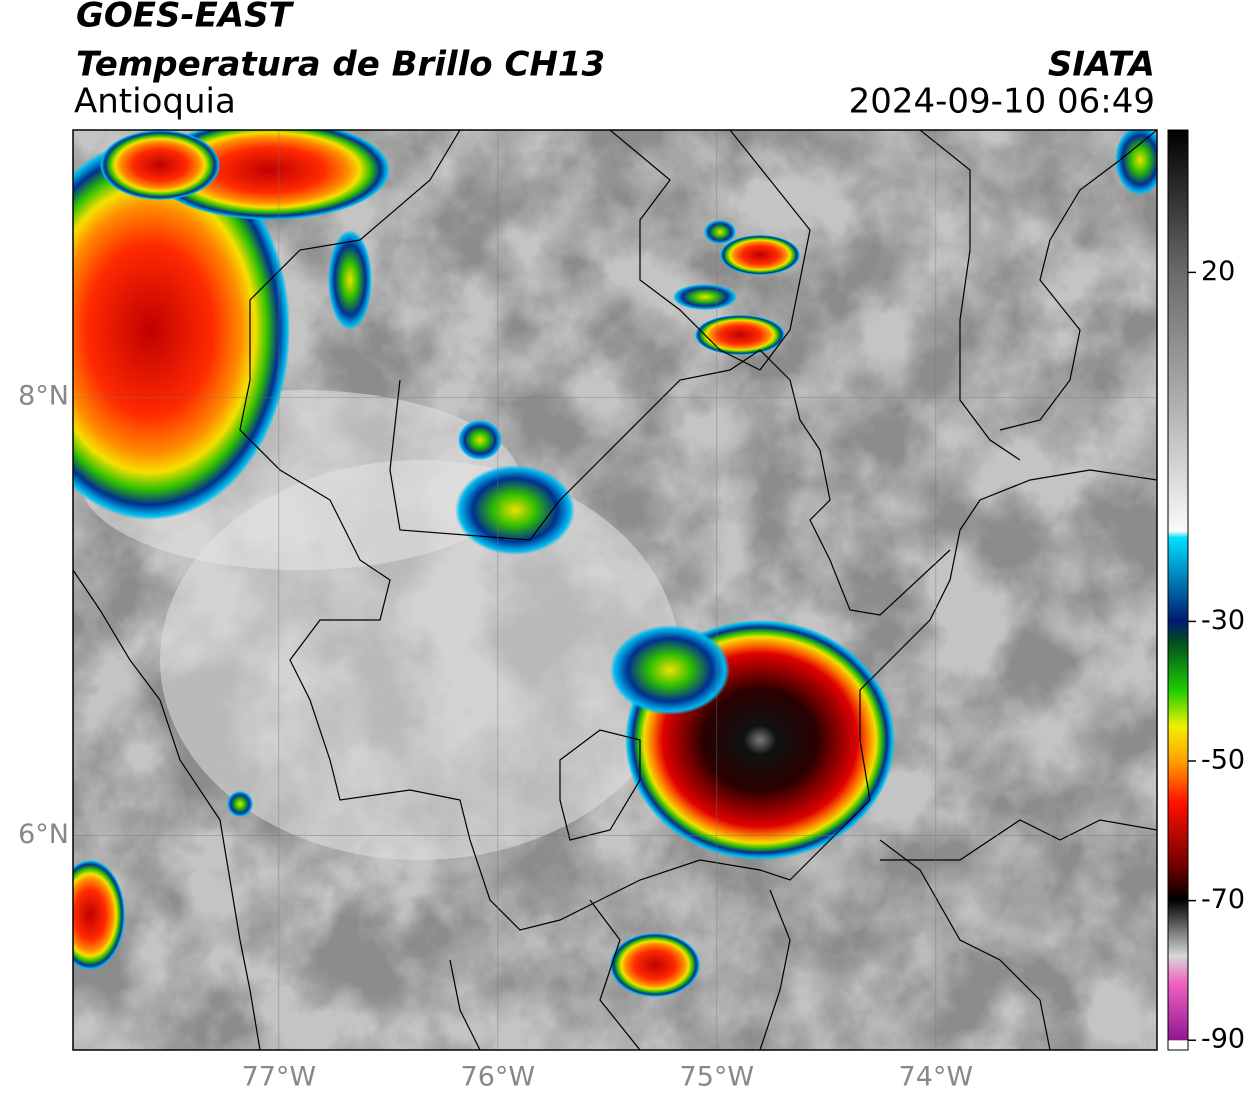 This screenshot has width=1252, height=1103. Describe the element at coordinates (155, 102) in the screenshot. I see `region: Antioquia` at that location.